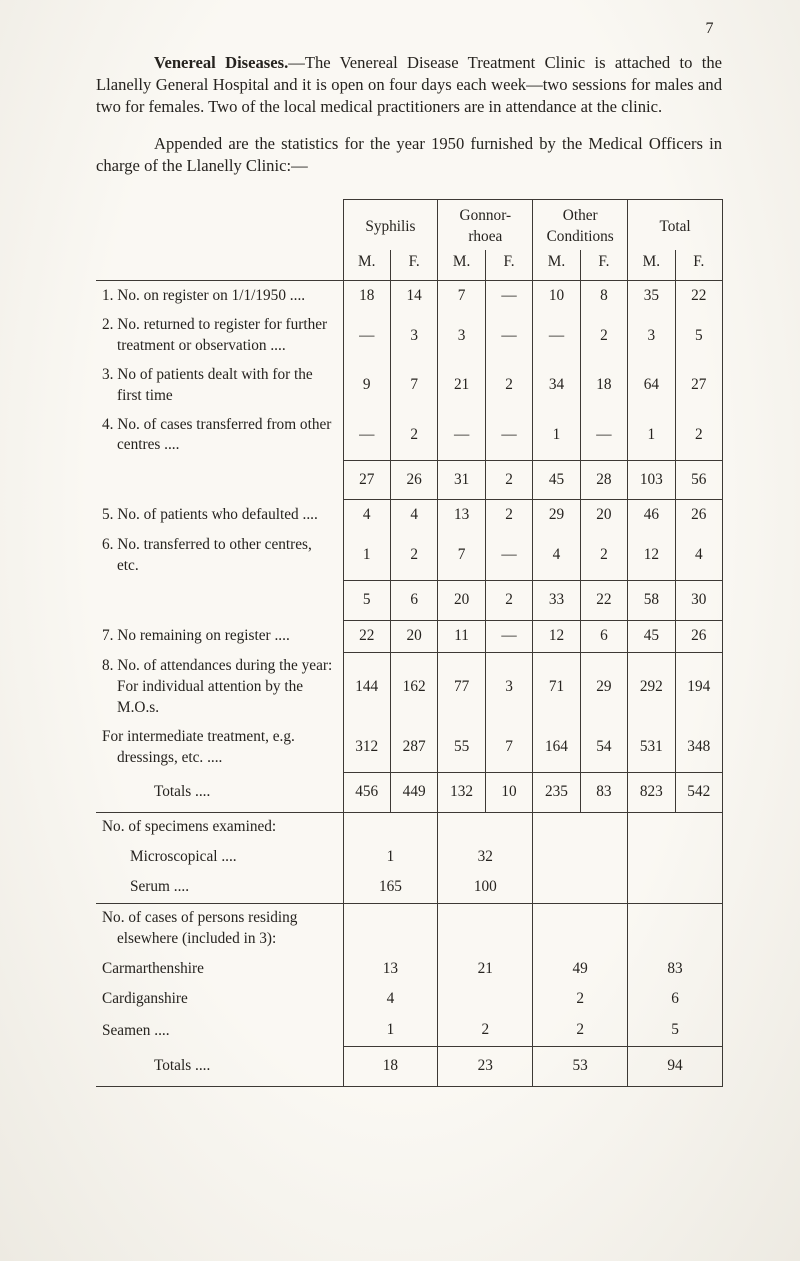  Describe the element at coordinates (699, 792) in the screenshot. I see `total-cell: 542` at that location.